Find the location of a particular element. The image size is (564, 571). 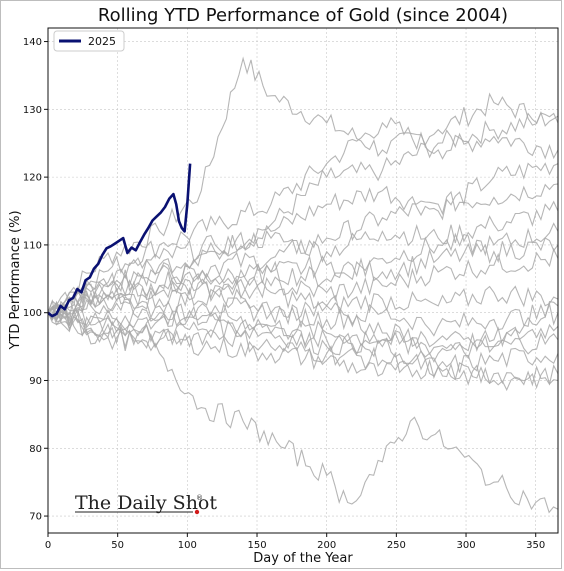

y-tick-label: 140 is located at coordinates (32, 42).